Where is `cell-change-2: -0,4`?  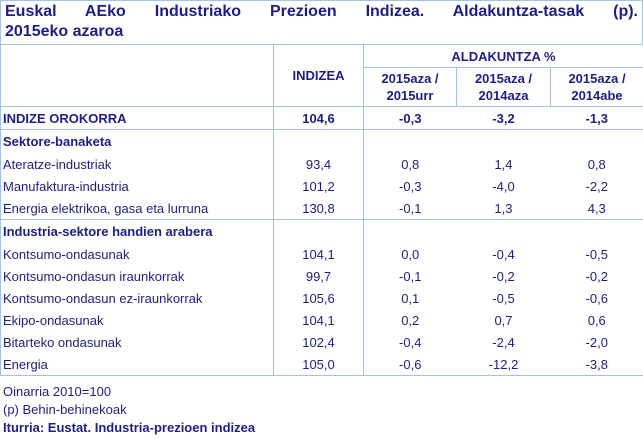 cell-change-2: -0,4 is located at coordinates (503, 254).